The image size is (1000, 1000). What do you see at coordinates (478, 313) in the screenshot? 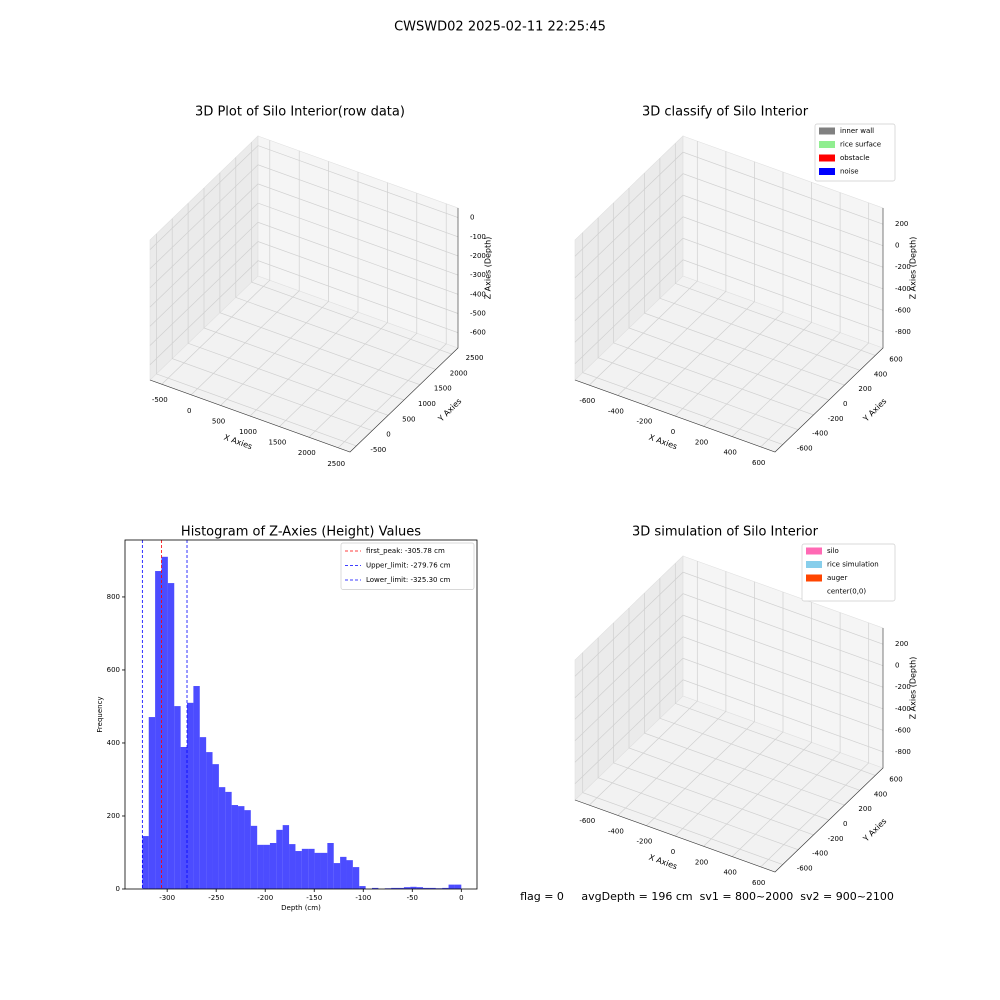
I see `z-tick-label: -500` at bounding box center [478, 313].